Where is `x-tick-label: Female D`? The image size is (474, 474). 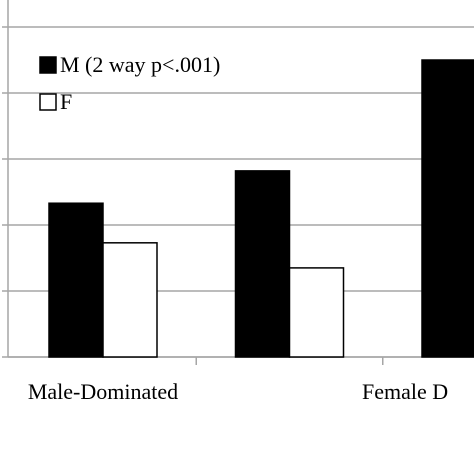
x-tick-label: Female D is located at coordinates (405, 391).